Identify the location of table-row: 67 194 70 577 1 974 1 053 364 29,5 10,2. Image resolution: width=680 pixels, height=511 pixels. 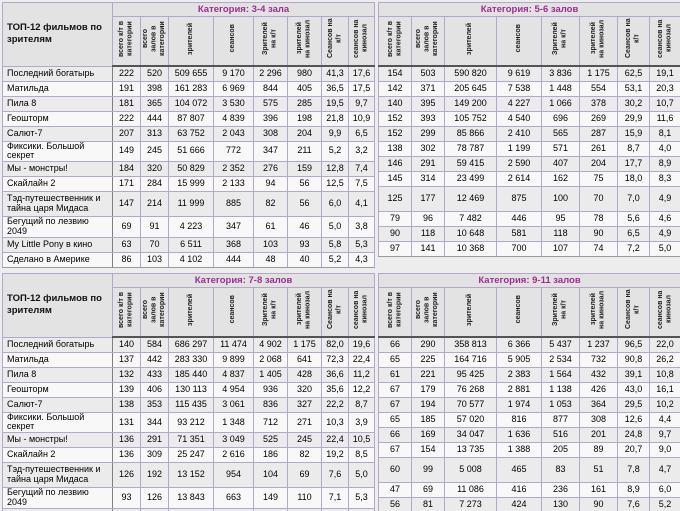
(529, 404).